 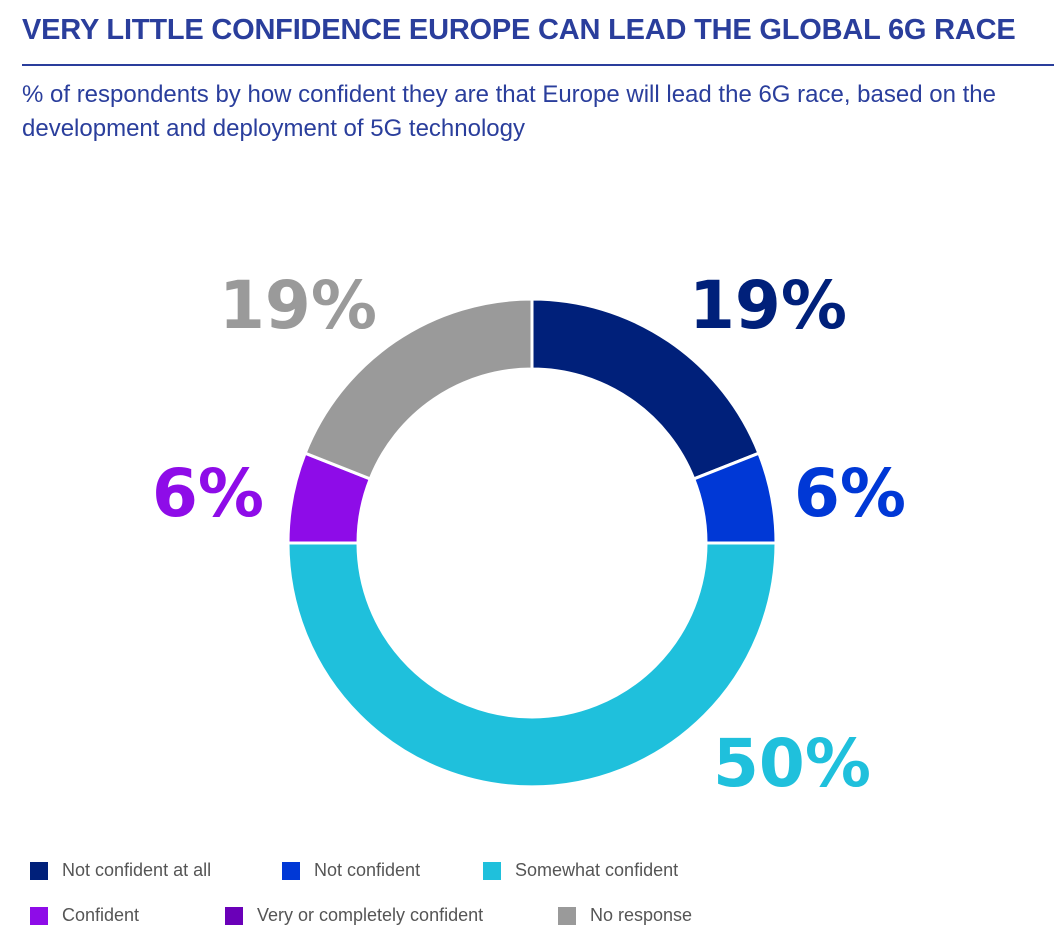 I want to click on legend-item: Somewhat confident, so click(x=580, y=870).